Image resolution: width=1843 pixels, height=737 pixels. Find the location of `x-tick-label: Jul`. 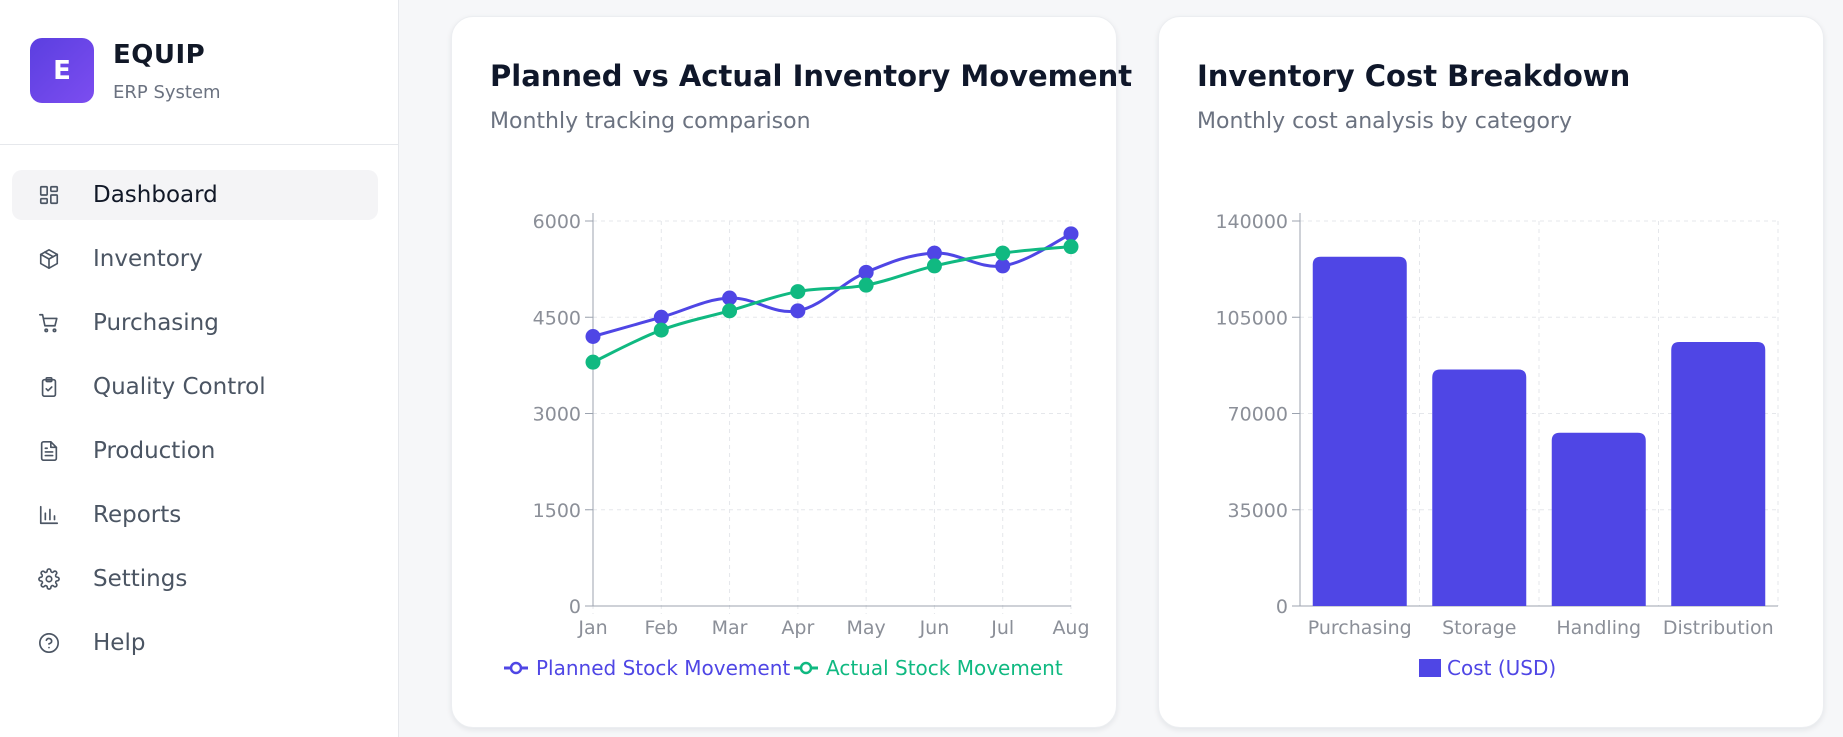

x-tick-label: Jul is located at coordinates (1002, 628).